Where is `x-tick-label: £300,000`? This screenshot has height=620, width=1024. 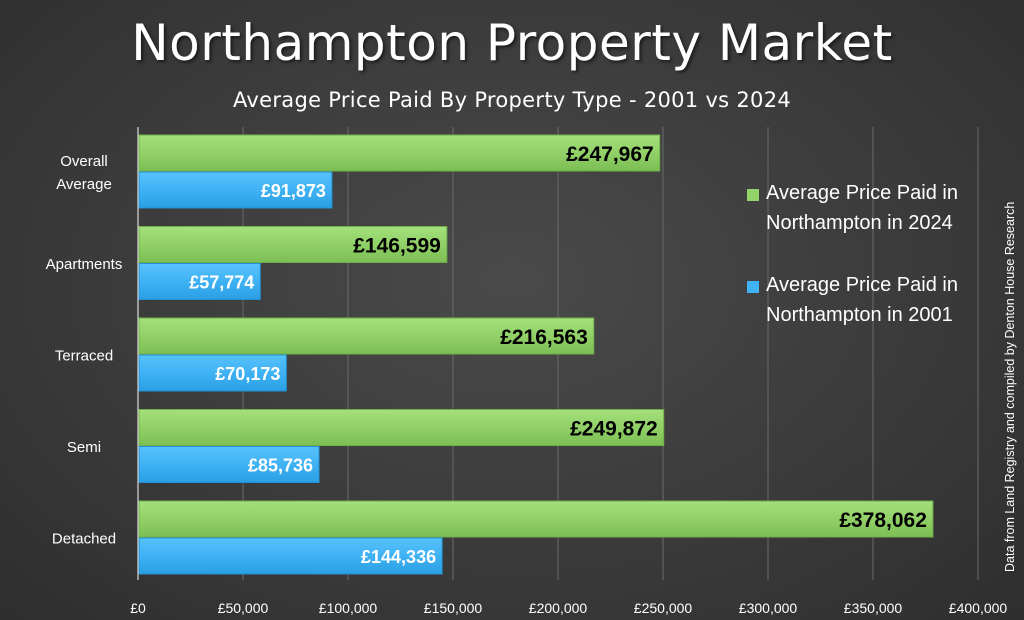 x-tick-label: £300,000 is located at coordinates (768, 608).